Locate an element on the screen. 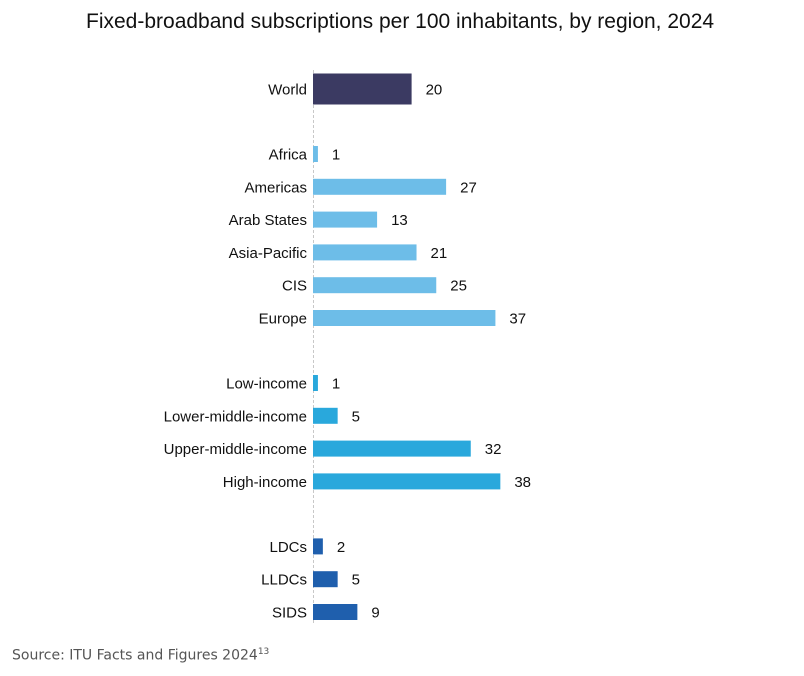 The width and height of the screenshot is (804, 676). category-label: Asia-Pacific is located at coordinates (268, 253).